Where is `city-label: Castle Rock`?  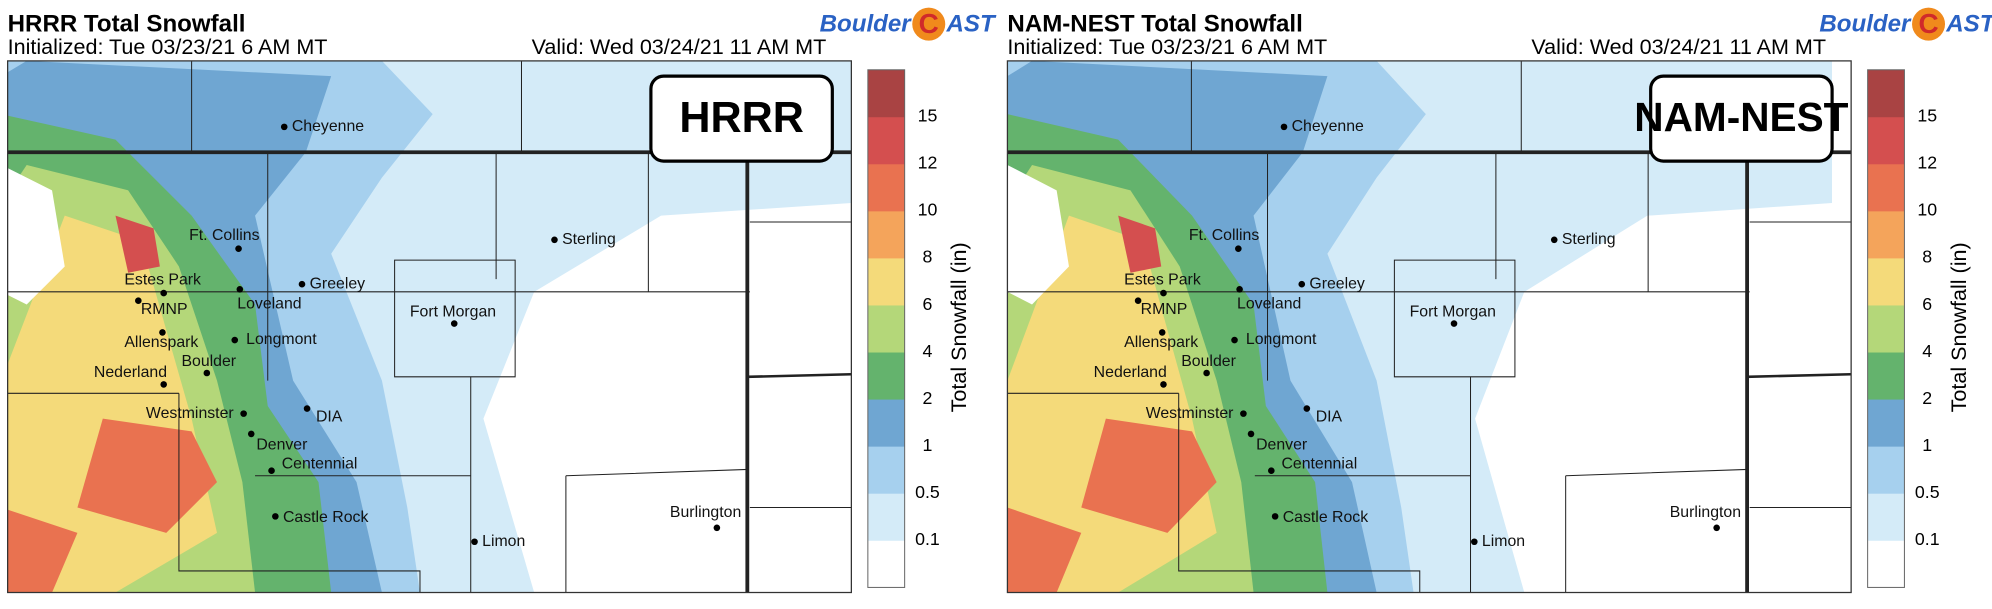 city-label: Castle Rock is located at coordinates (1325, 517).